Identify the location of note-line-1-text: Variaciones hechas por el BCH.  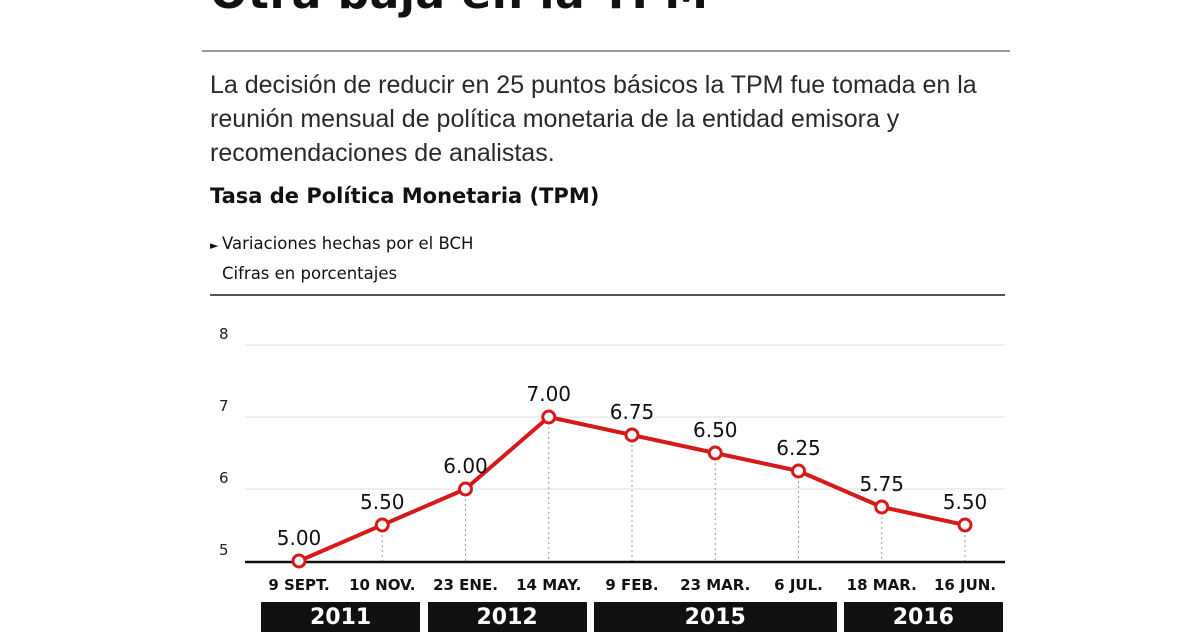
(348, 243).